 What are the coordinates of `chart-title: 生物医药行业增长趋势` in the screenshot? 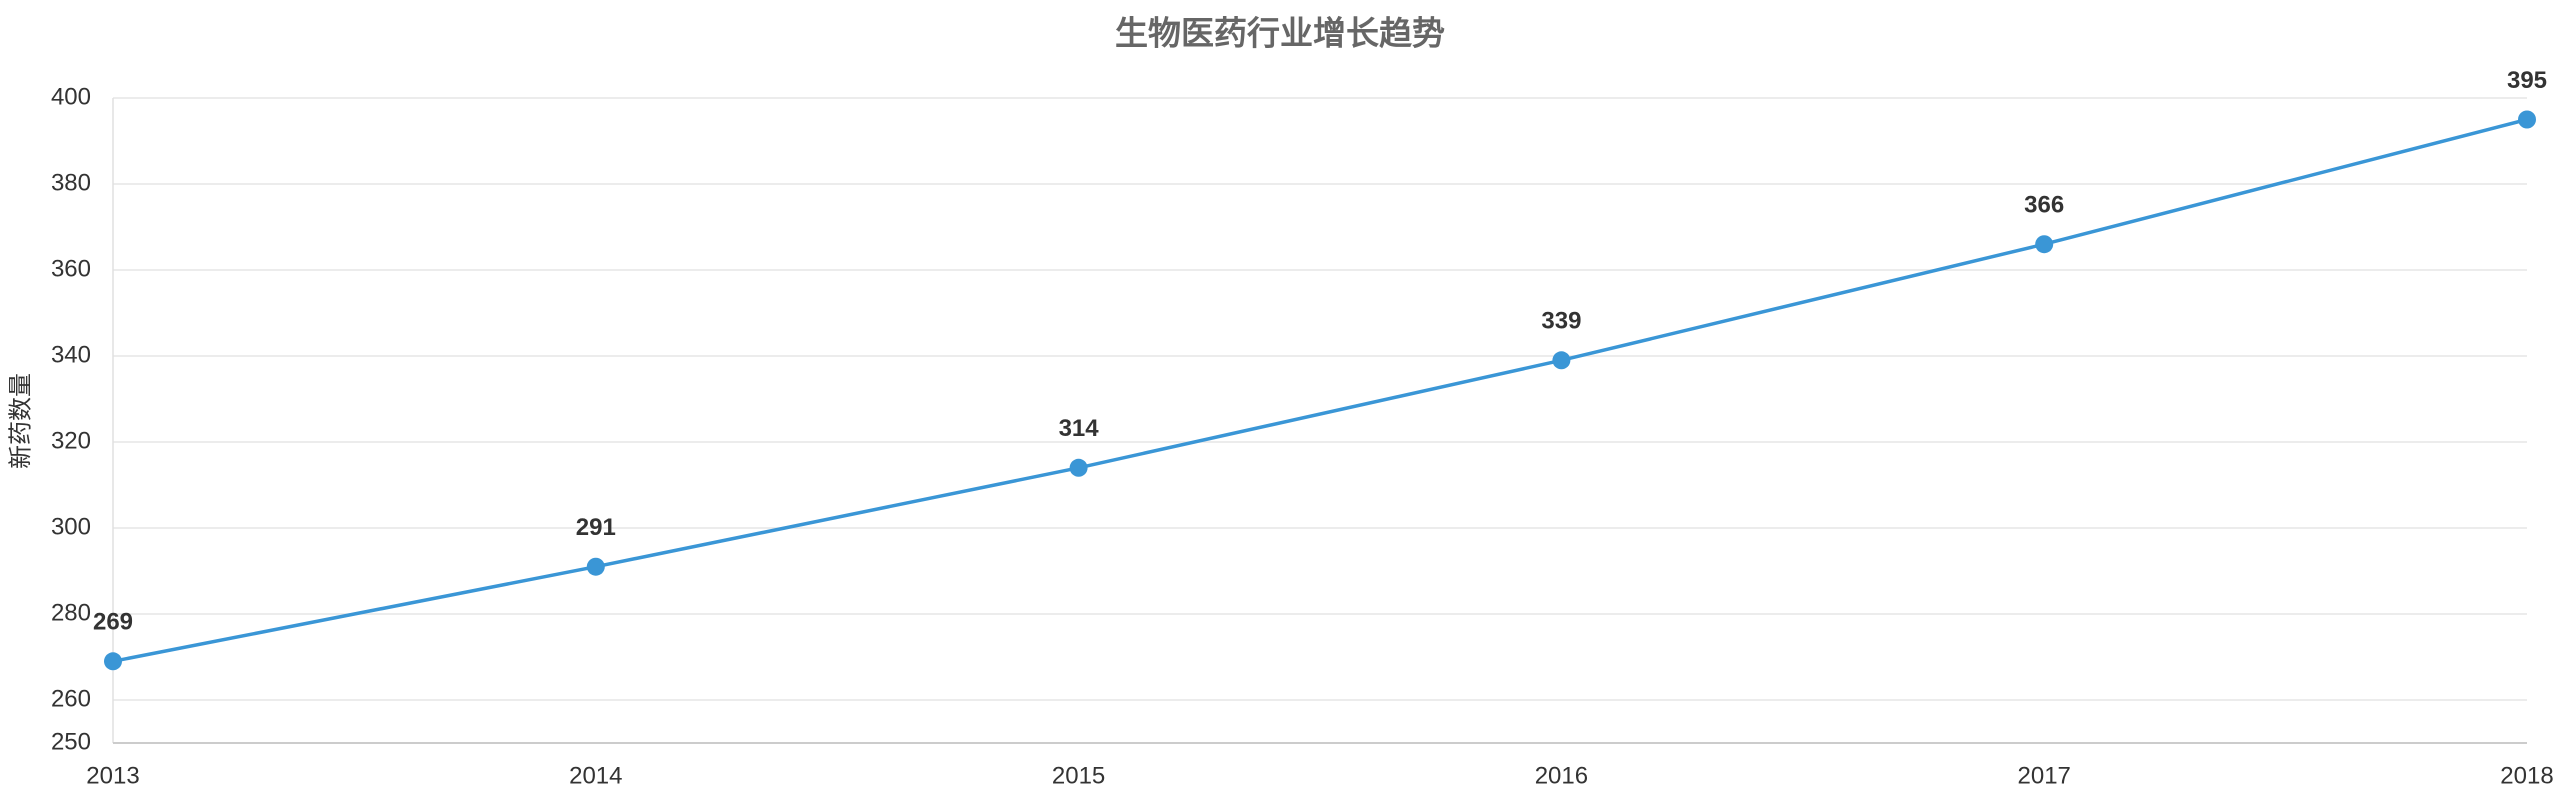 It's located at (1280, 33).